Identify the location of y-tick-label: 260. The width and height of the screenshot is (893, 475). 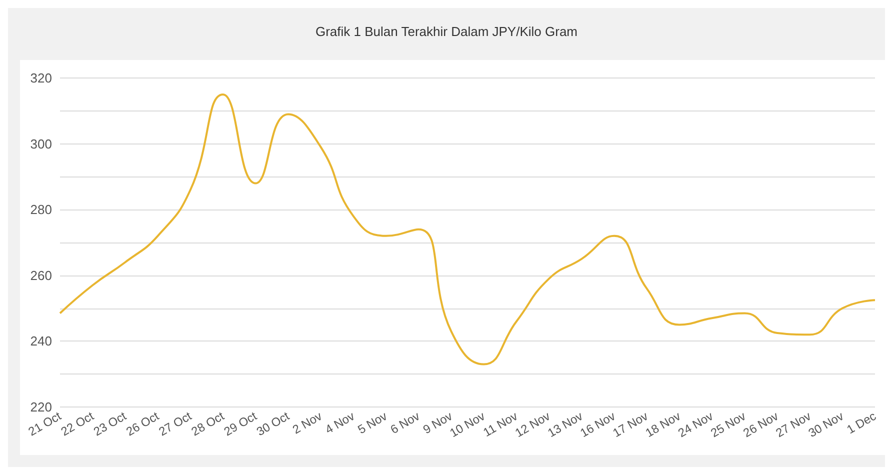
(41, 275).